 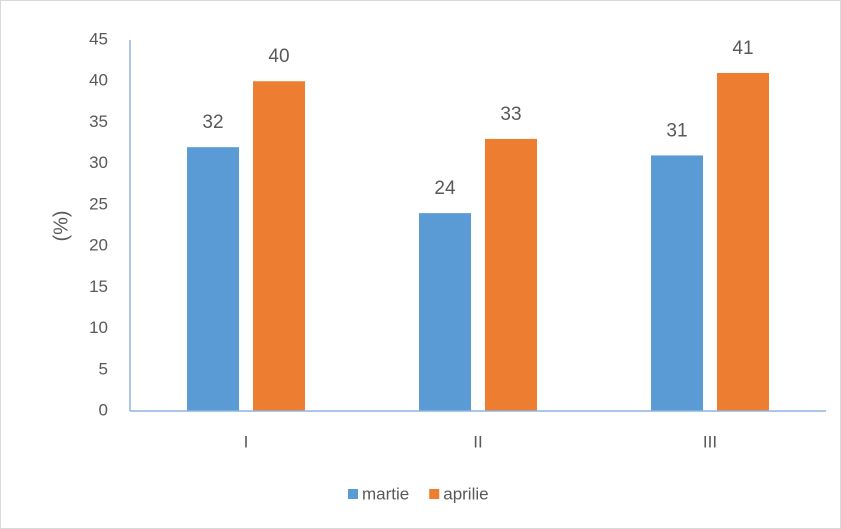 I want to click on legend-label: aprilie, so click(x=465, y=493).